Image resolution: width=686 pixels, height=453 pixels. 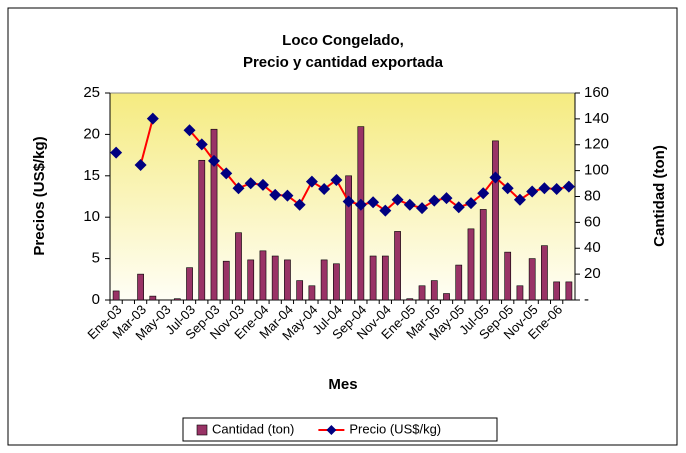 I want to click on y2-tick-label: 80, so click(x=592, y=195).